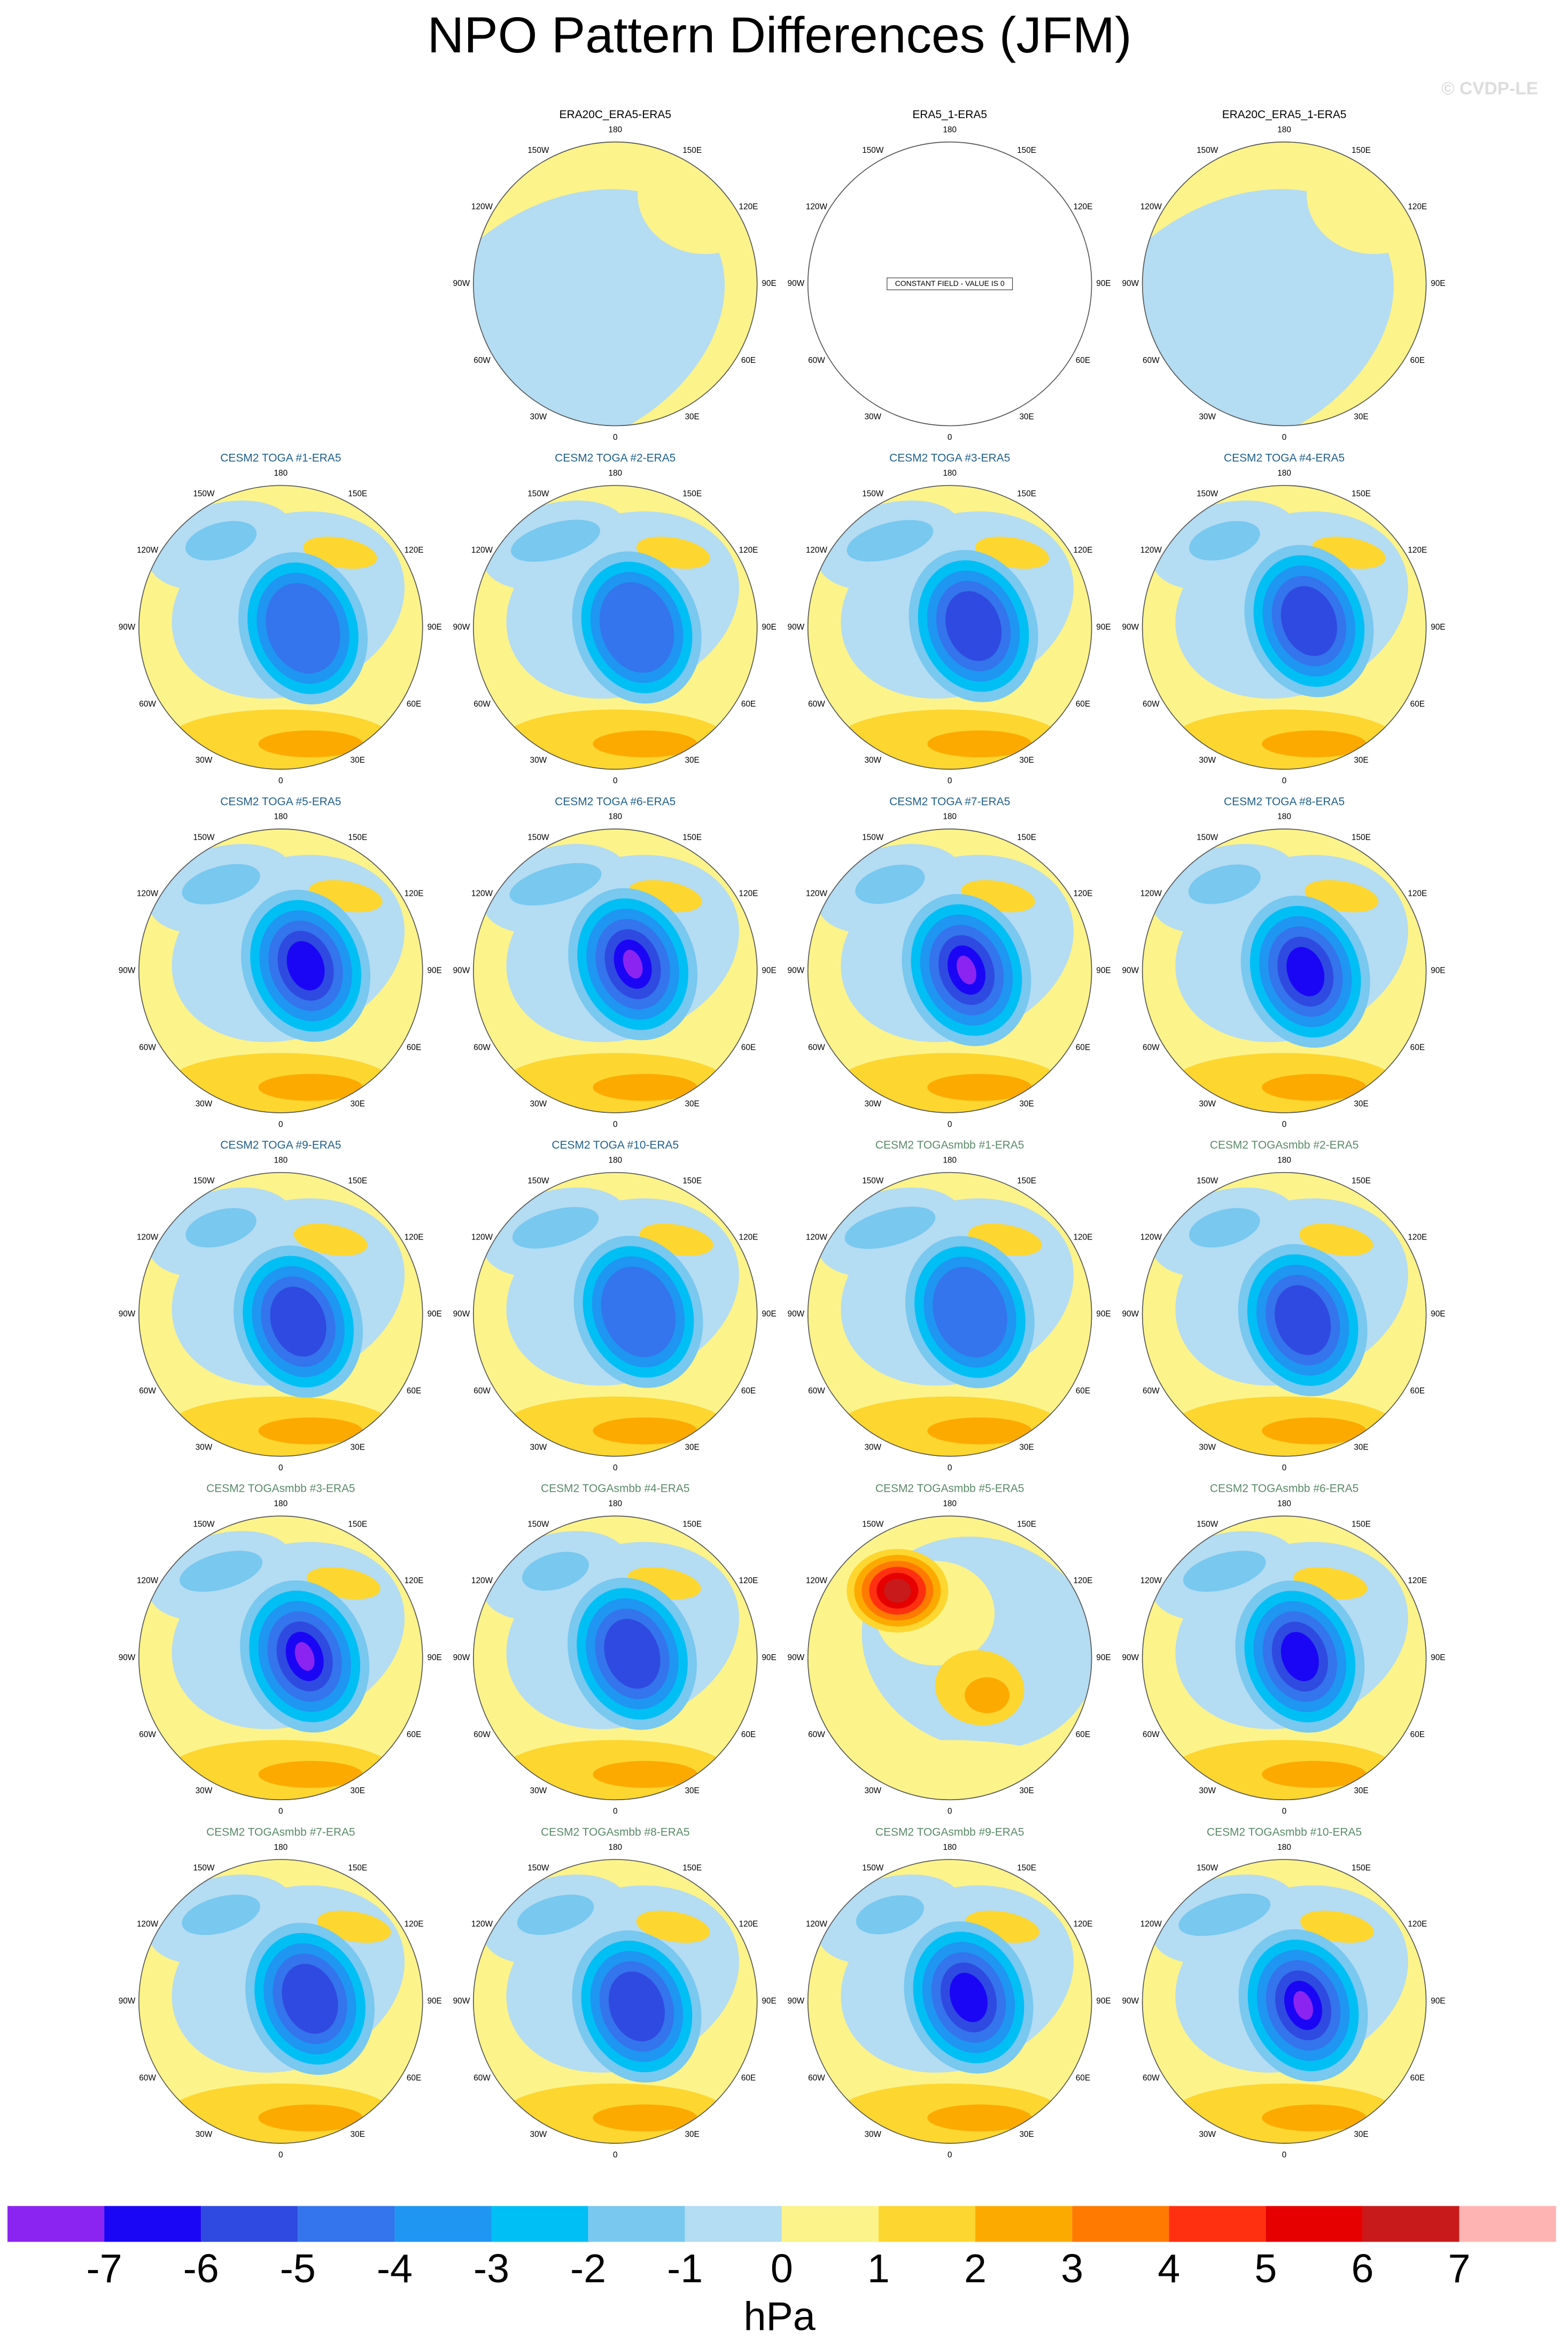 Image resolution: width=1568 pixels, height=2348 pixels. What do you see at coordinates (104, 2268) in the screenshot?
I see `colorbar-tick-label: -7` at bounding box center [104, 2268].